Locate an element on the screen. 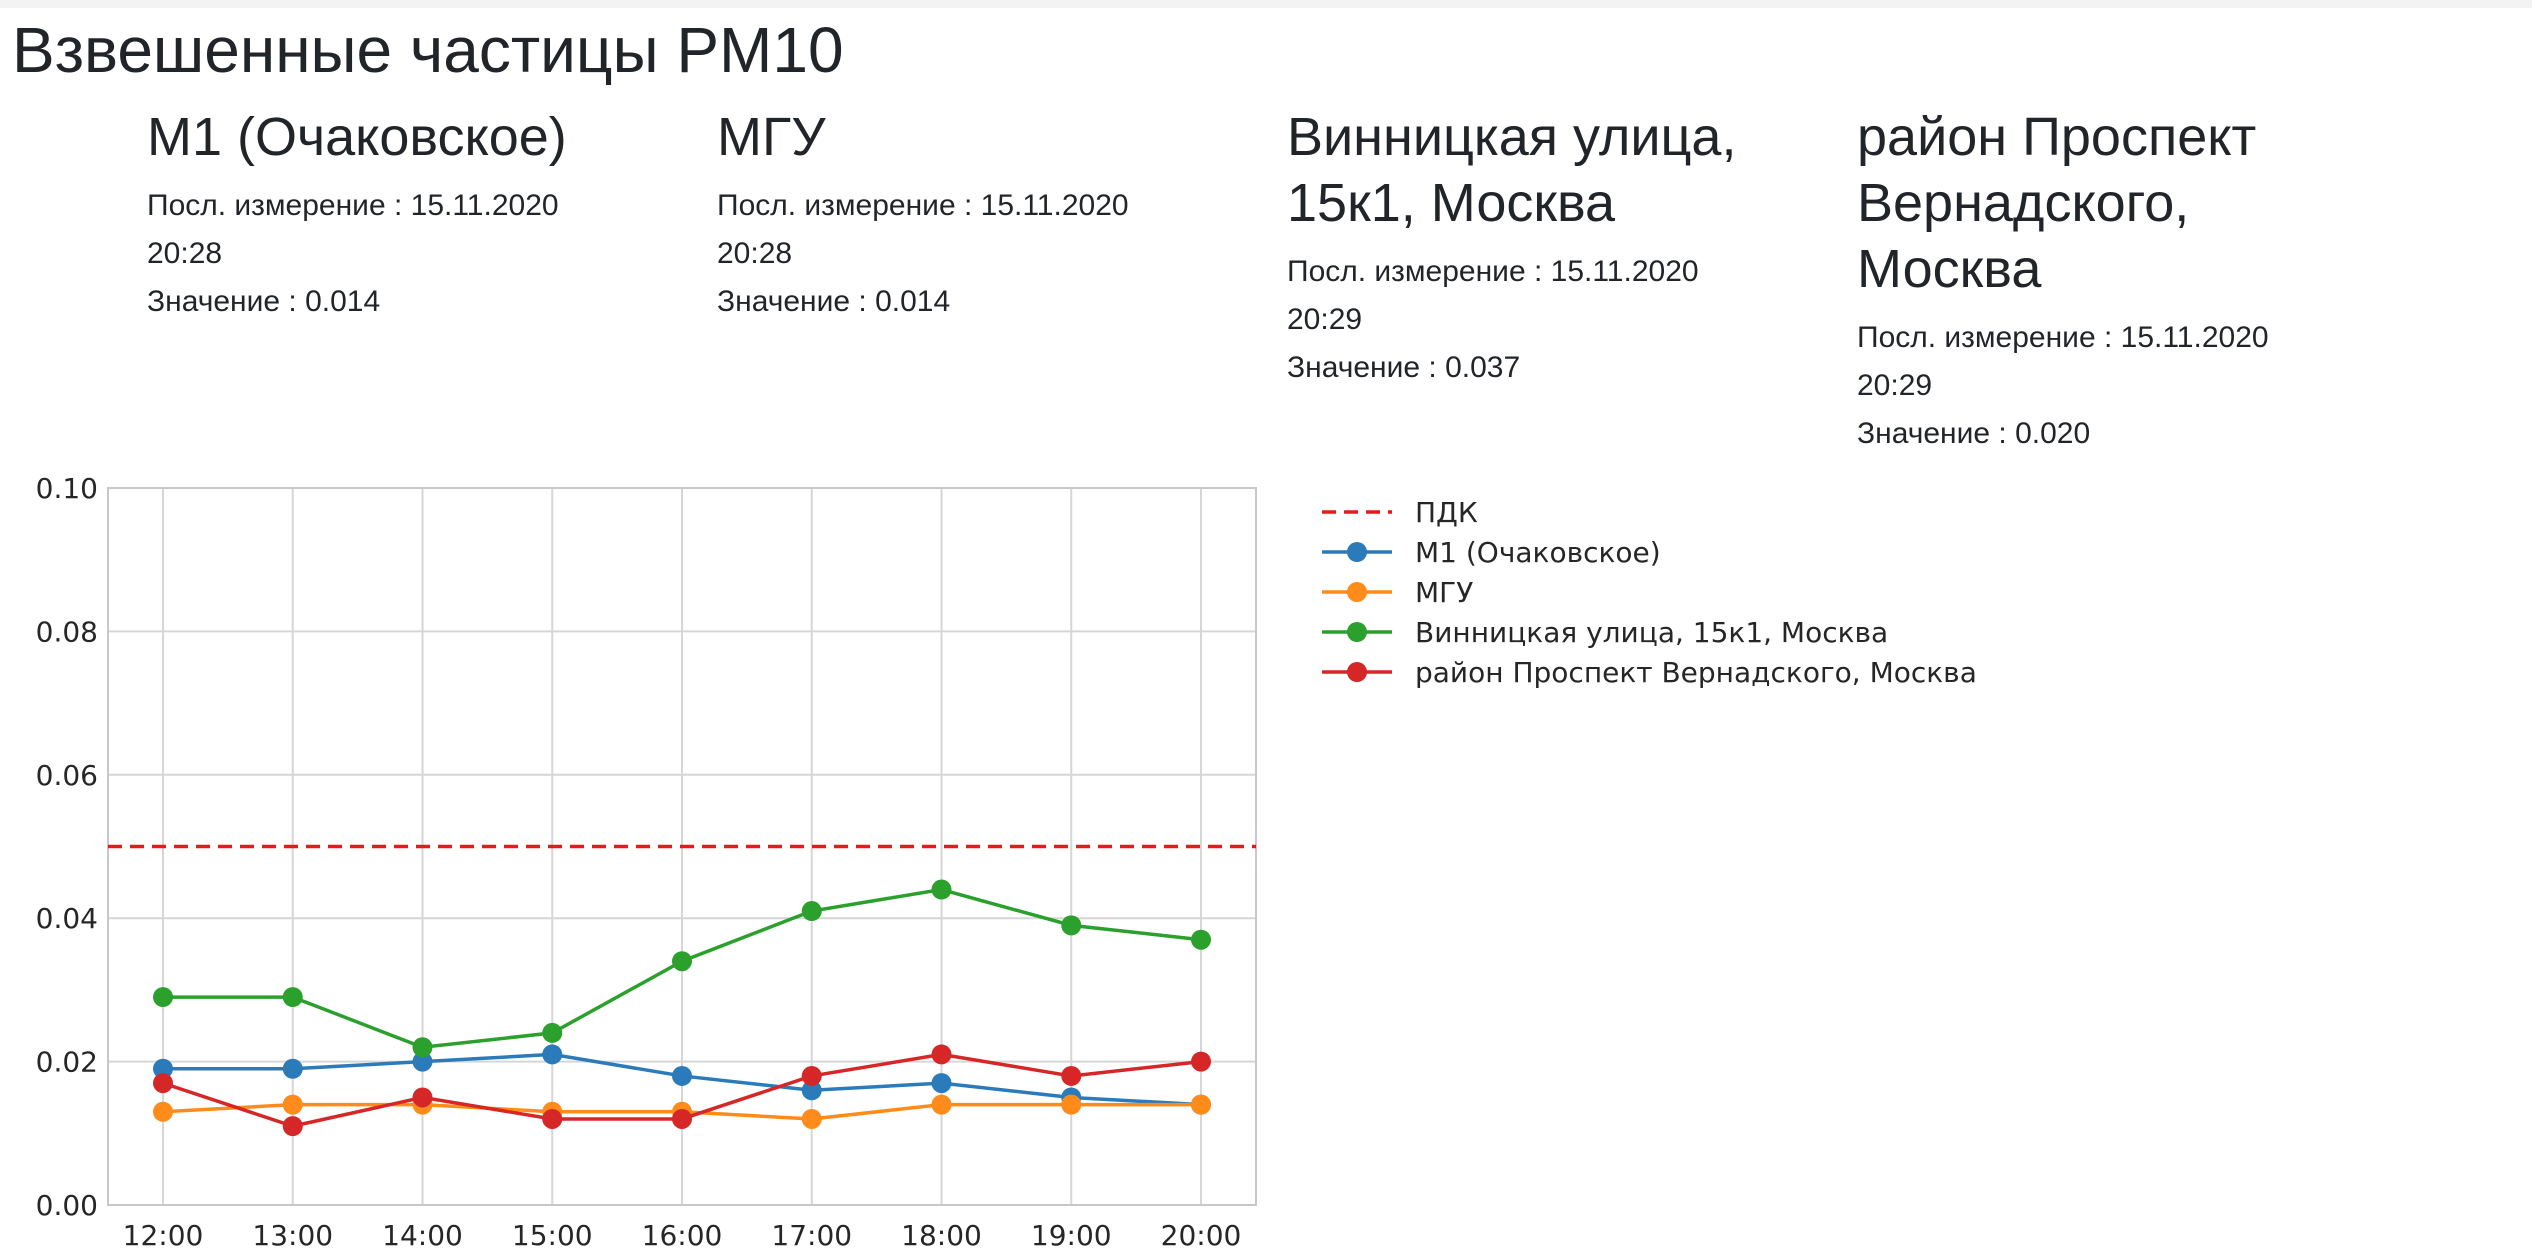 This screenshot has width=2532, height=1256. y-tick-label: 0.00 is located at coordinates (67, 1205).